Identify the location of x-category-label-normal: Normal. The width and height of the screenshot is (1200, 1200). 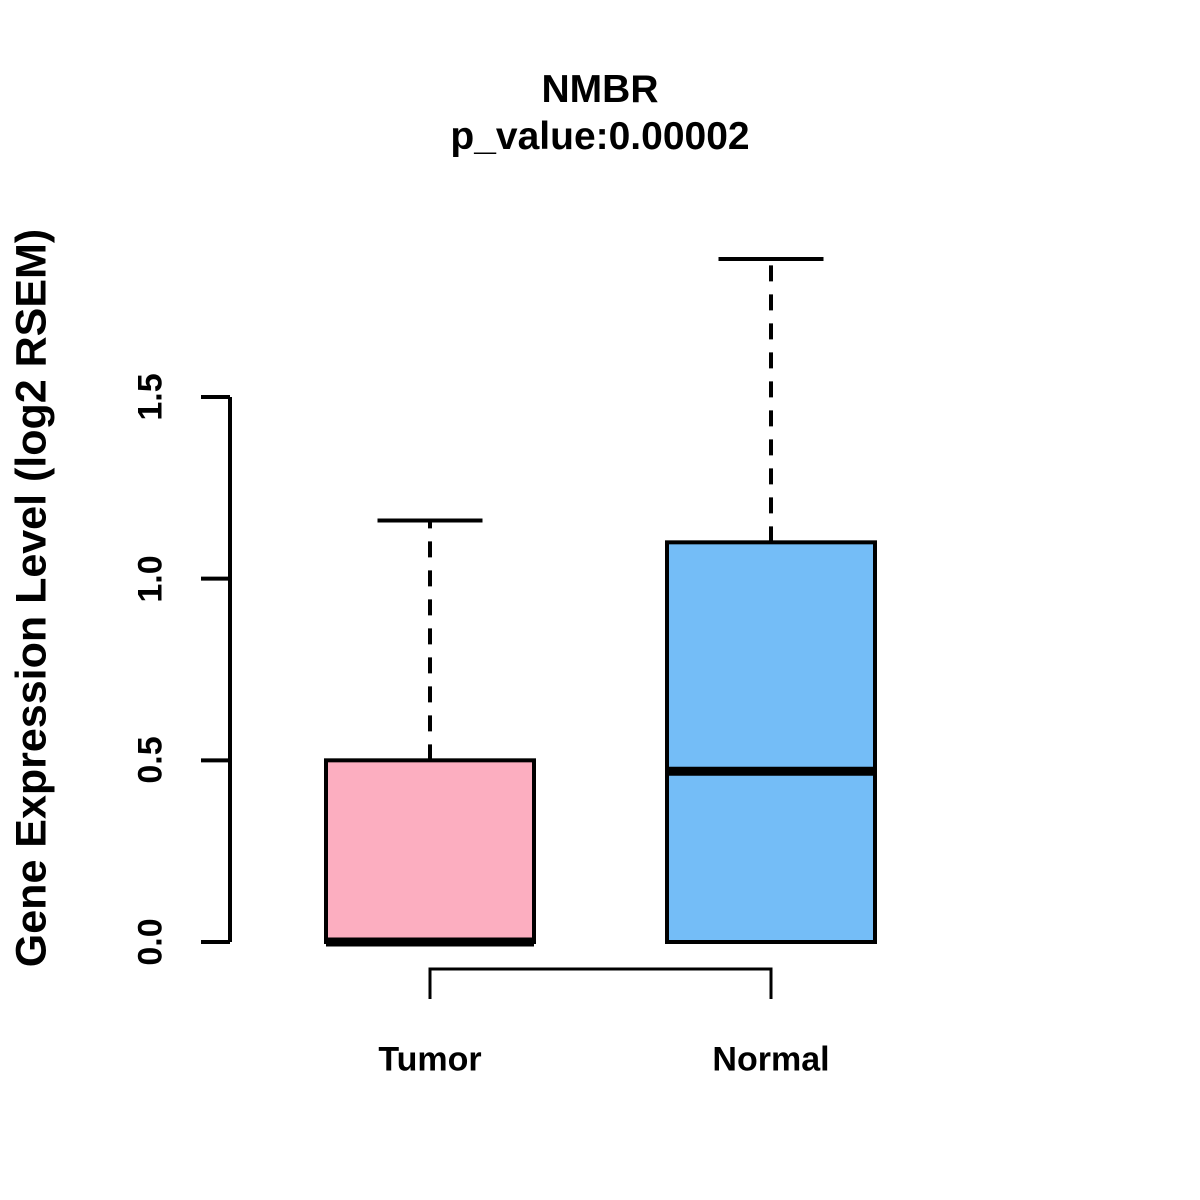
(771, 1059).